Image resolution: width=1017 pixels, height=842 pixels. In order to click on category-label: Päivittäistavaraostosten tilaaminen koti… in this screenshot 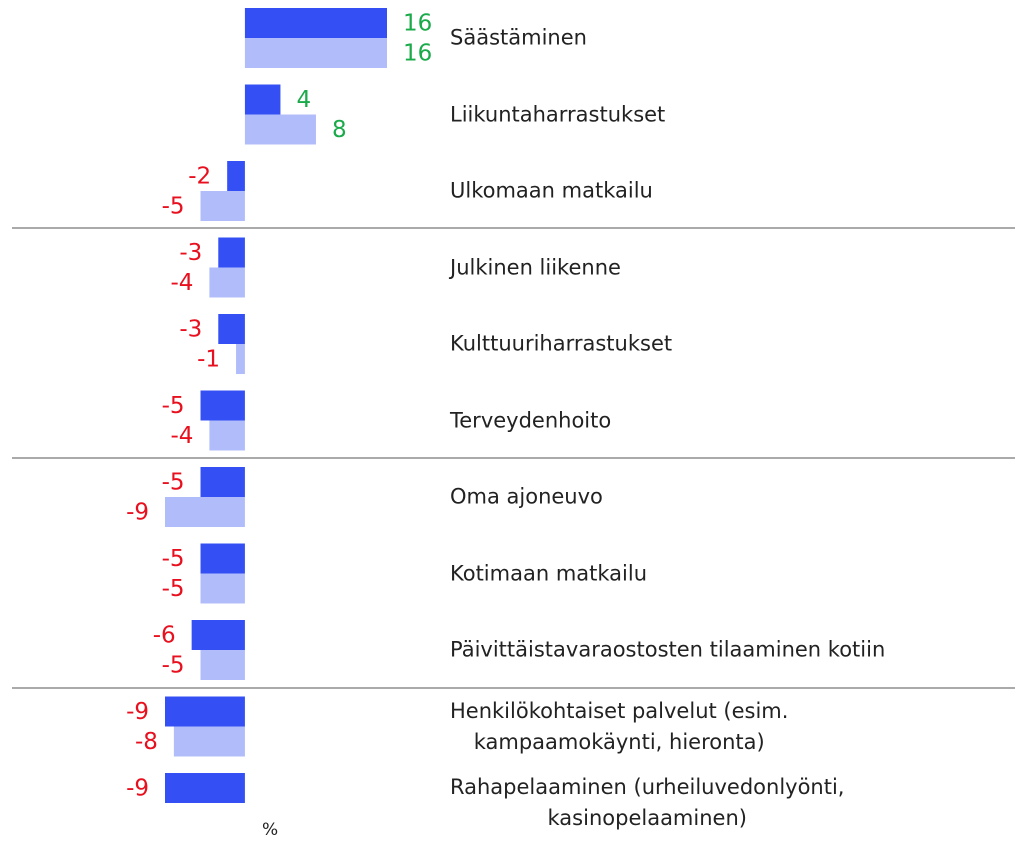, I will do `click(668, 649)`.